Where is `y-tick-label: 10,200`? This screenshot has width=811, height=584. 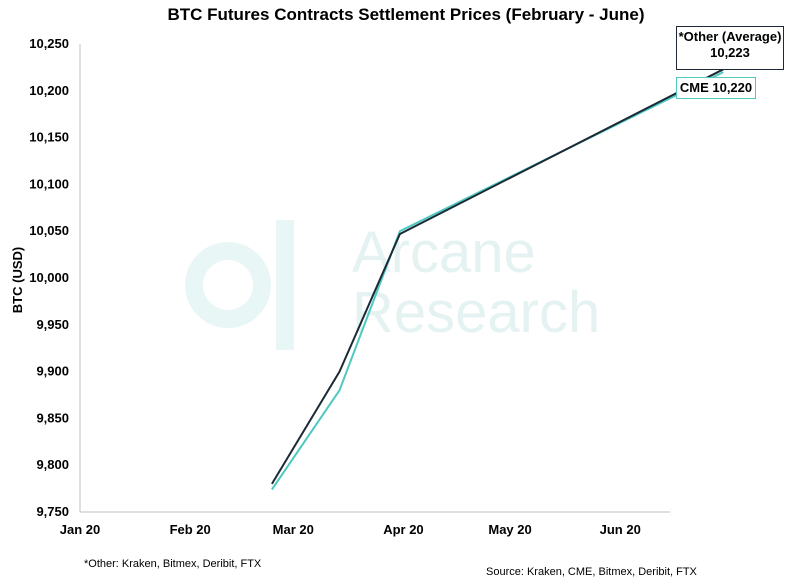
y-tick-label: 10,200 is located at coordinates (49, 90).